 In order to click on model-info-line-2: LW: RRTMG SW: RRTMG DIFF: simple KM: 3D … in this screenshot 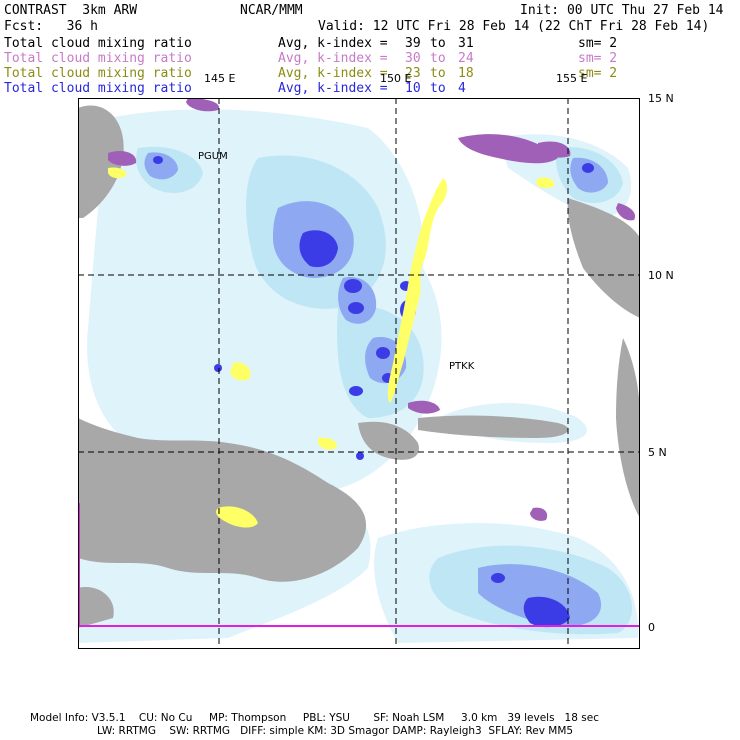, I will do `click(335, 731)`.